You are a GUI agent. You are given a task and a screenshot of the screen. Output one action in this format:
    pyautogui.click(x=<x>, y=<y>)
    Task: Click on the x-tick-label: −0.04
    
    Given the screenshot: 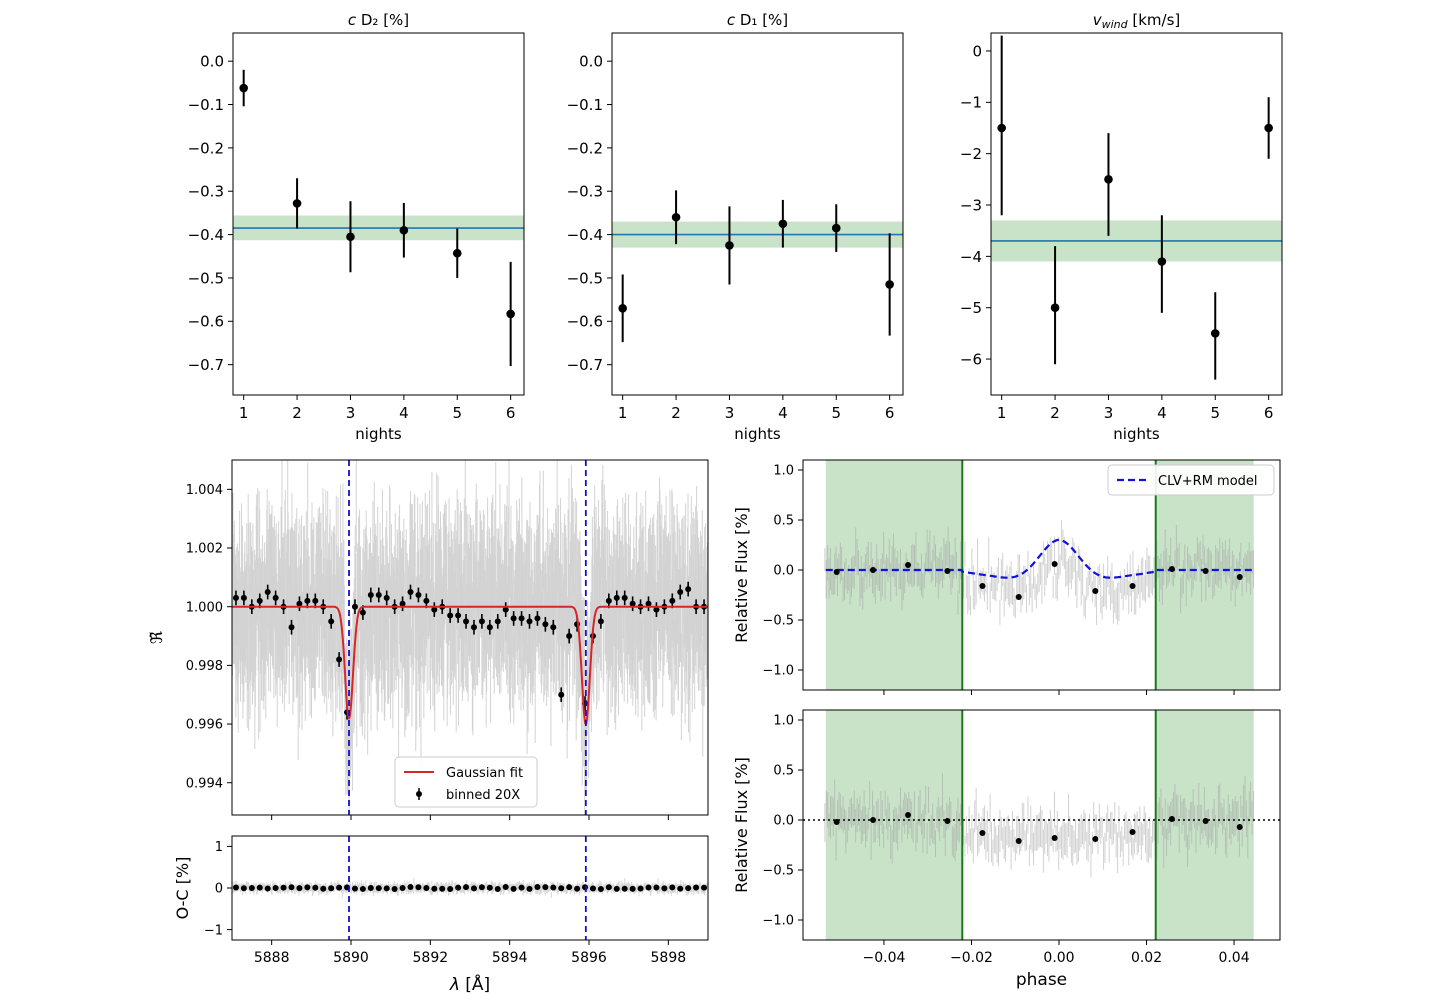 What is the action you would take?
    pyautogui.click(x=884, y=958)
    